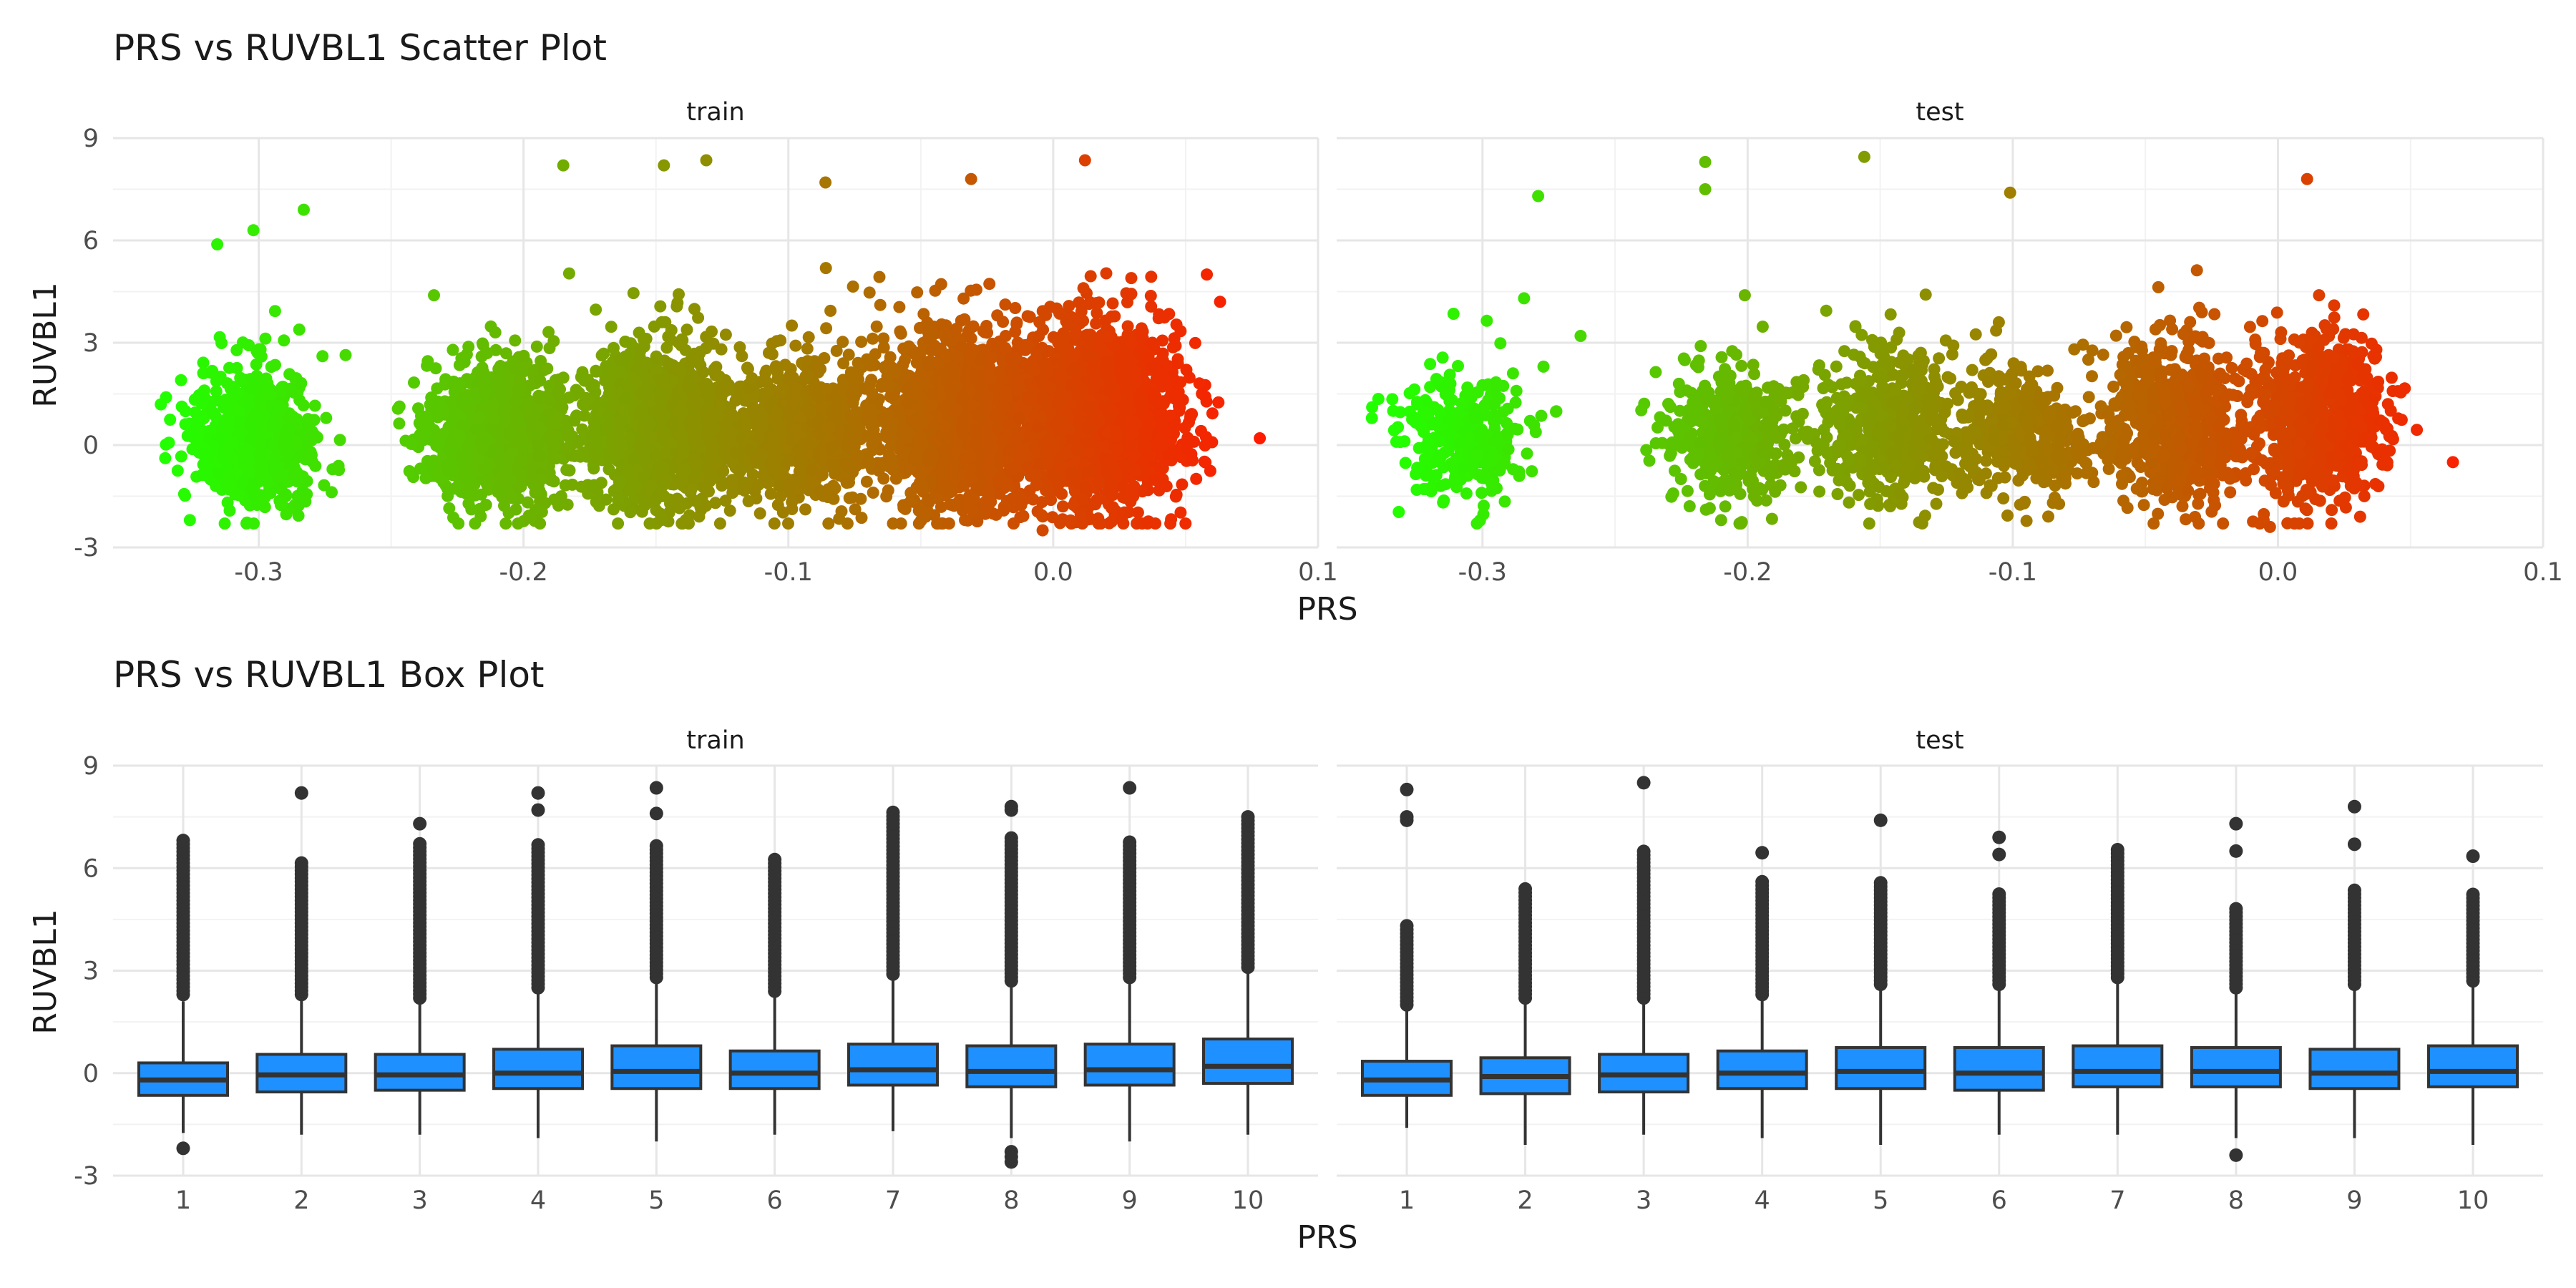 The height and width of the screenshot is (1288, 2576). I want to click on scatter-x-tick-label: -0.1, so click(788, 572).